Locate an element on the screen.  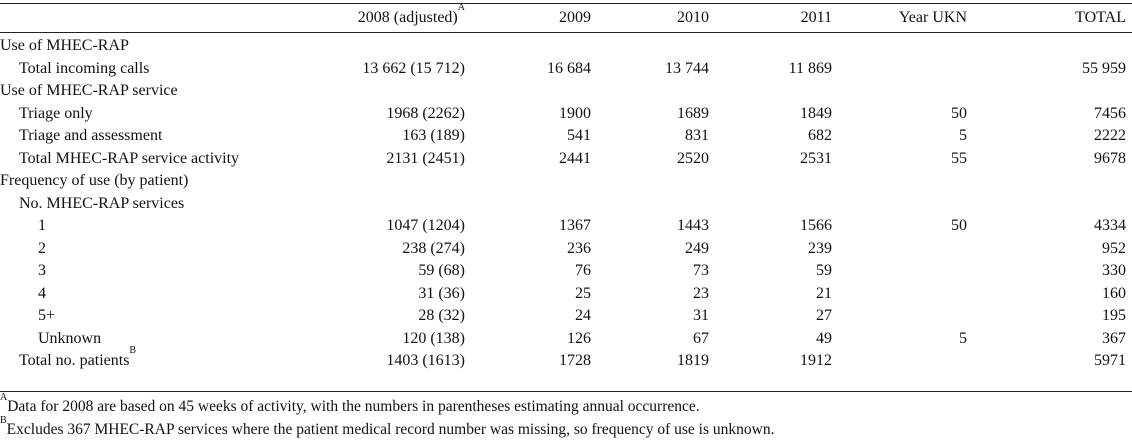
table-cell: 239 is located at coordinates (820, 248).